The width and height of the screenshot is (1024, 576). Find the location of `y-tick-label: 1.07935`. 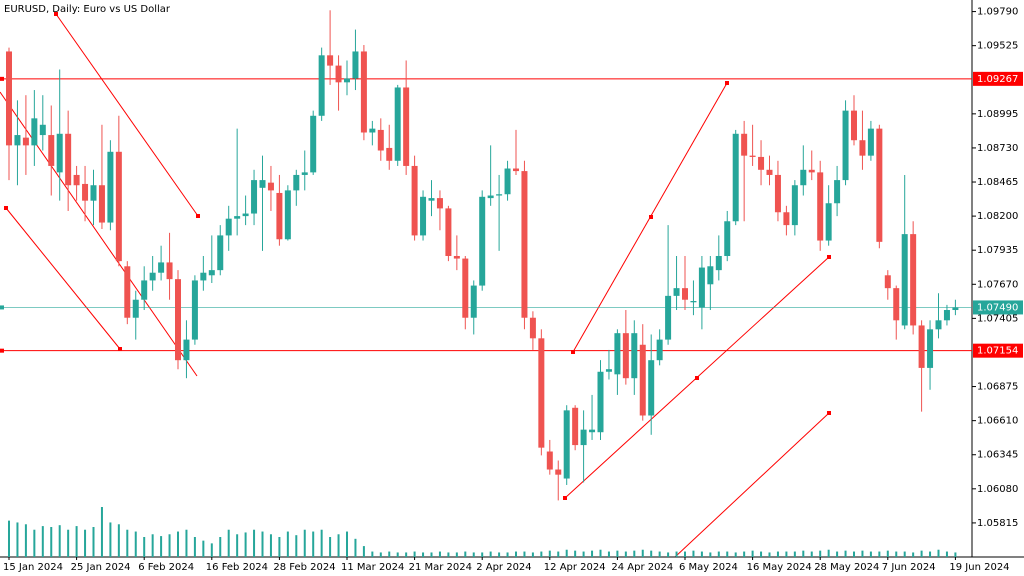

y-tick-label: 1.07935 is located at coordinates (997, 250).